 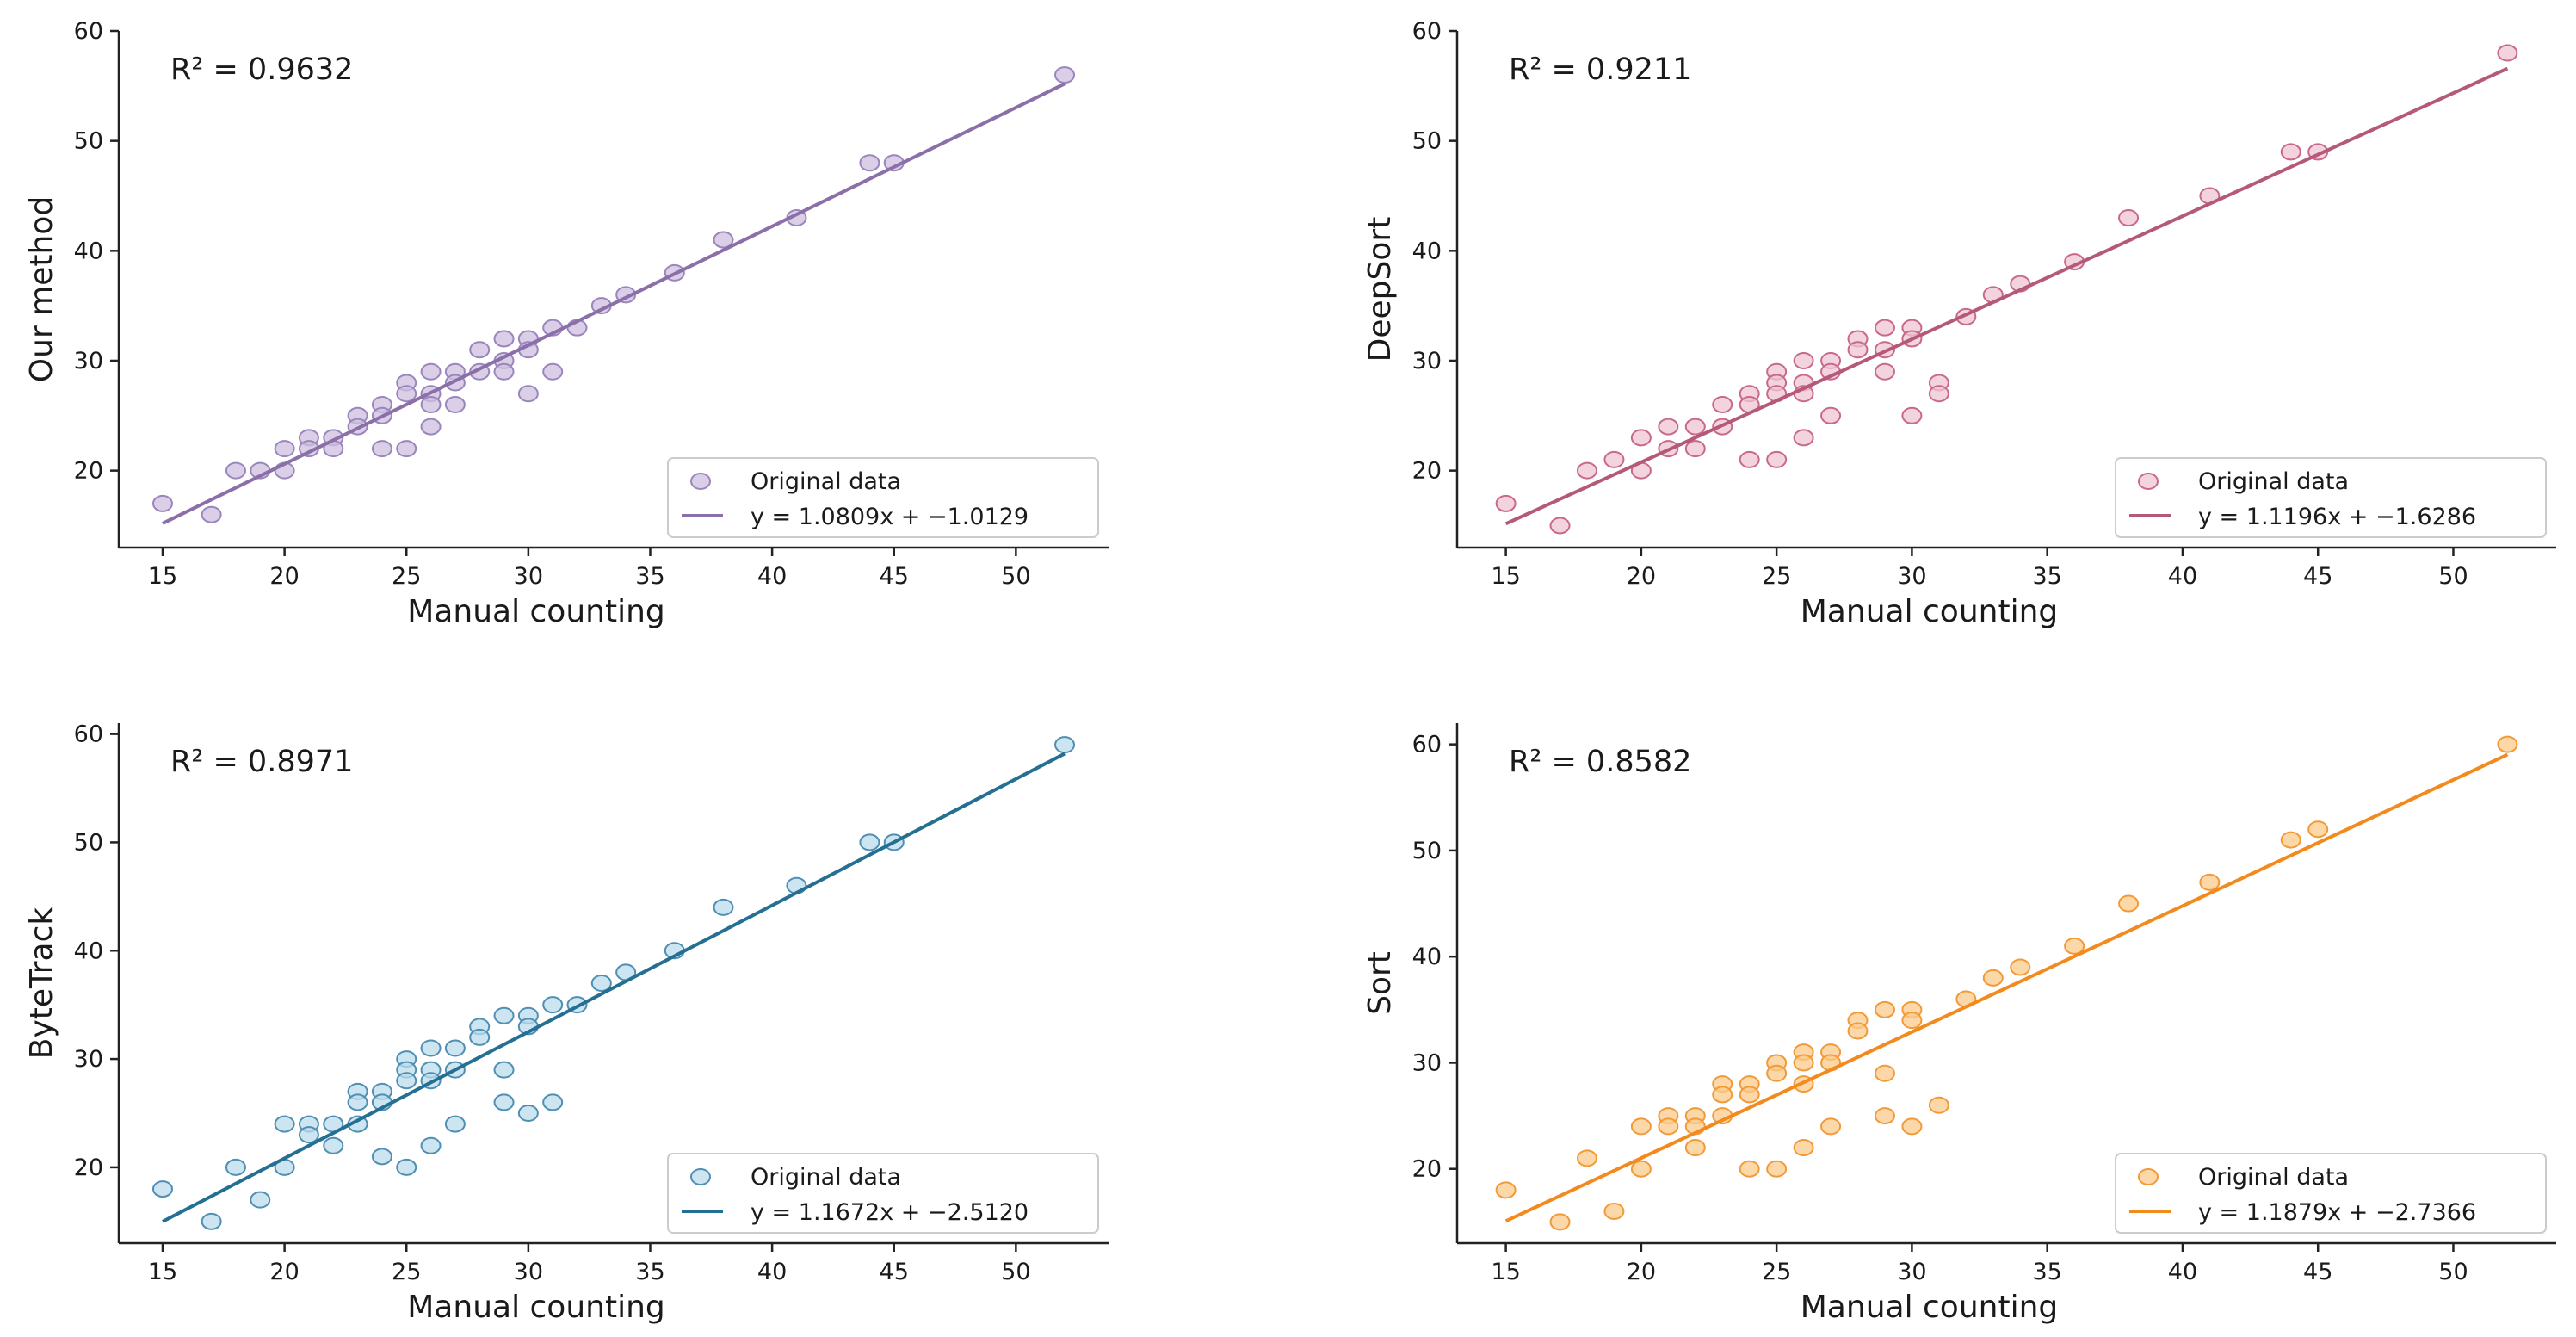 I want to click on legend-equation: y = 1.1672x + −2.5120, so click(x=890, y=1212).